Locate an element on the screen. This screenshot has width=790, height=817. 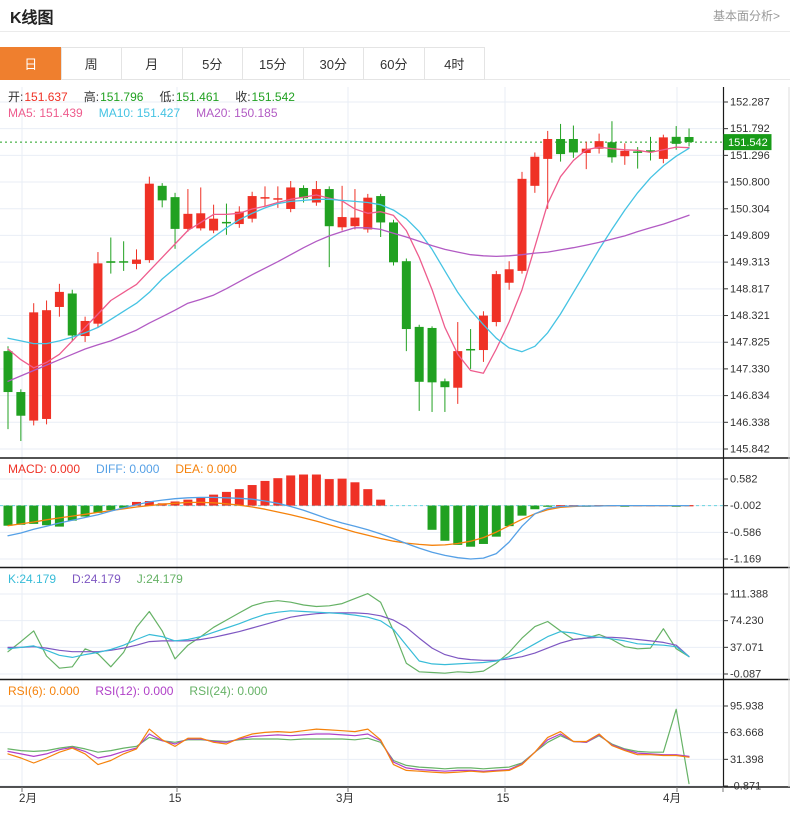
price-badge: 151.542 is located at coordinates (747, 142).